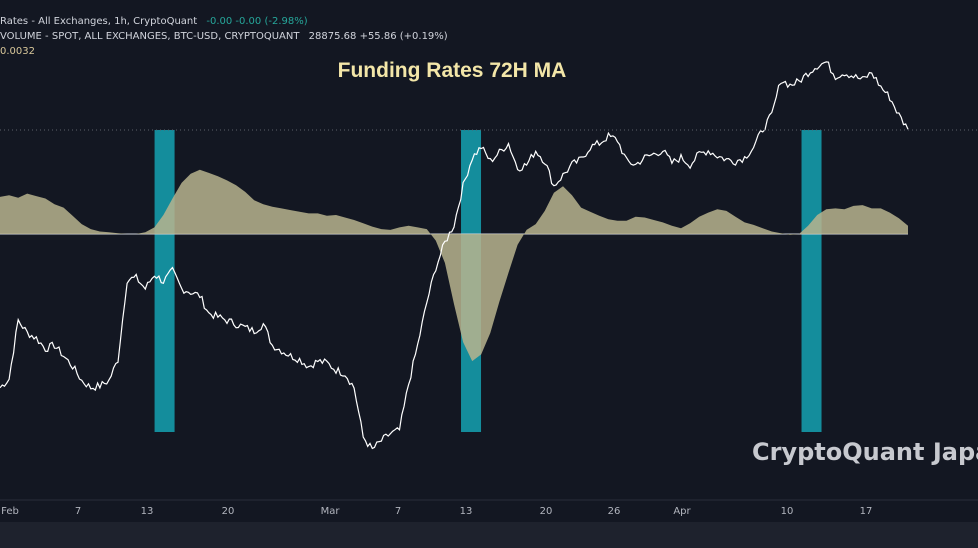  I want to click on x-tick-label: Apr, so click(682, 511).